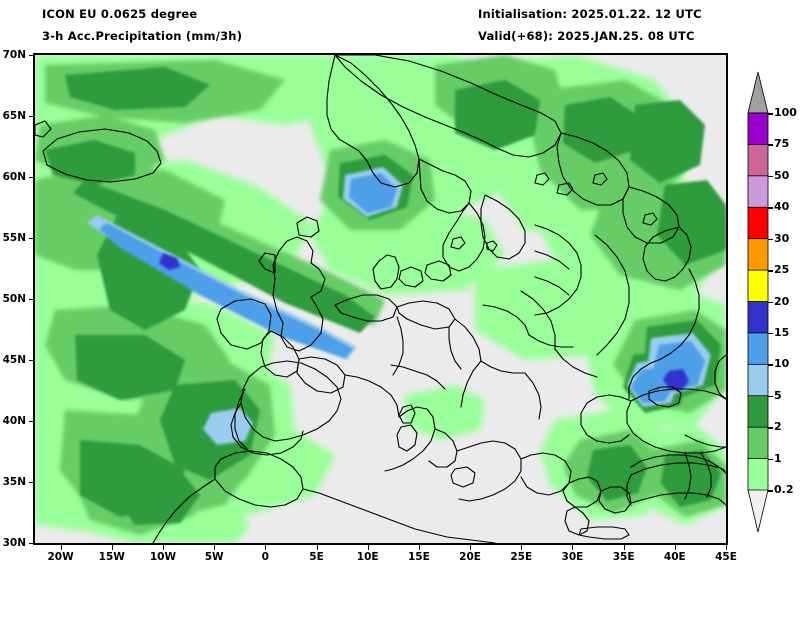 The width and height of the screenshot is (800, 618). What do you see at coordinates (142, 36) in the screenshot?
I see `field-title: 3-h Acc.Precipitation (mm/3h)` at bounding box center [142, 36].